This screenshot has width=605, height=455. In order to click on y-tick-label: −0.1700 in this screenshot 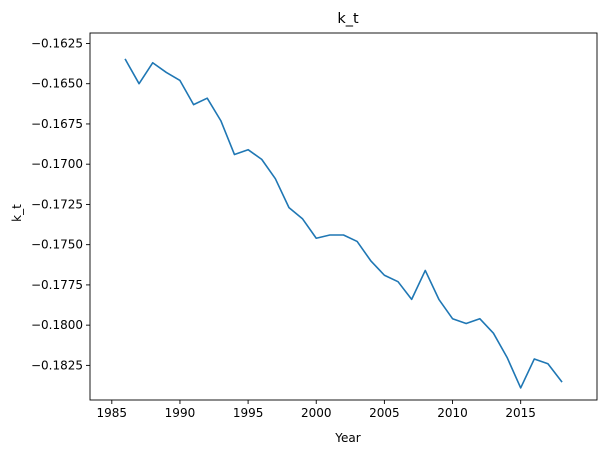, I will do `click(57, 164)`.